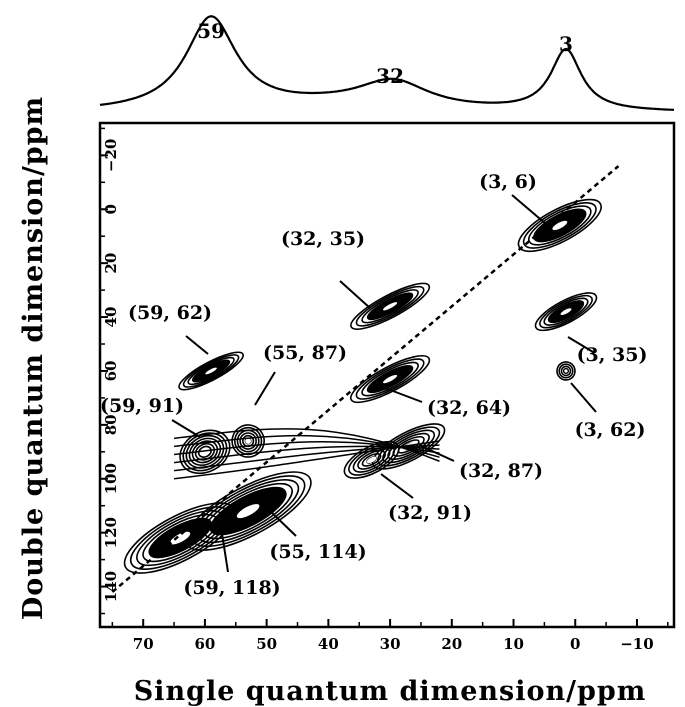 The image size is (685, 707). Describe the element at coordinates (390, 691) in the screenshot. I see `x-axis-title: Single quantum dimension/ppm` at that location.